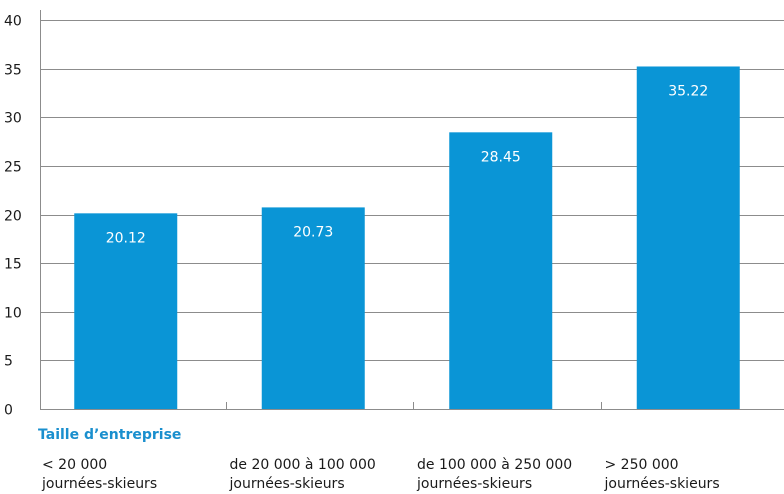 The height and width of the screenshot is (494, 784). What do you see at coordinates (126, 238) in the screenshot?
I see `bar-value-label: 20.12` at bounding box center [126, 238].